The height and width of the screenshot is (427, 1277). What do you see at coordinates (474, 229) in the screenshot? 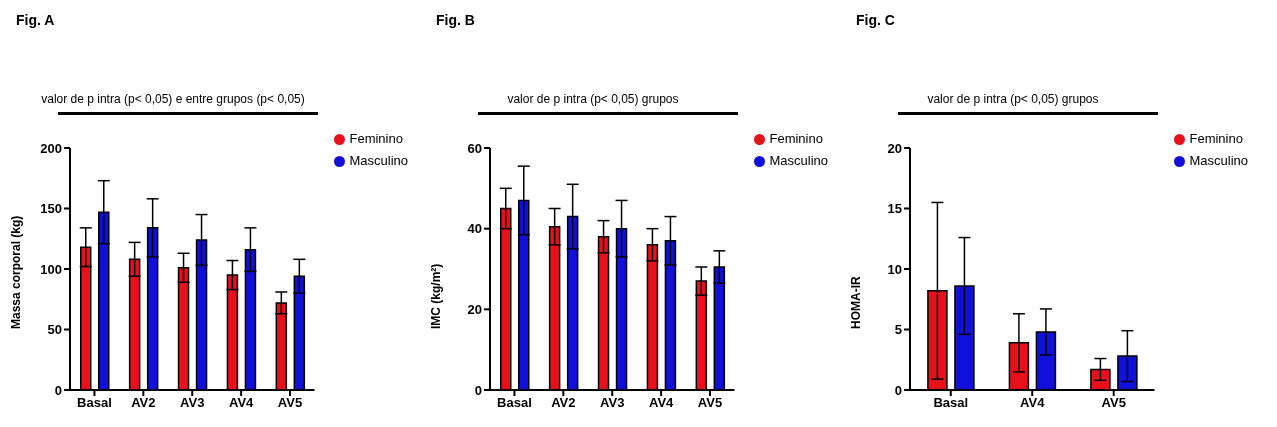
I see `y-tick-label: 40` at bounding box center [474, 229].